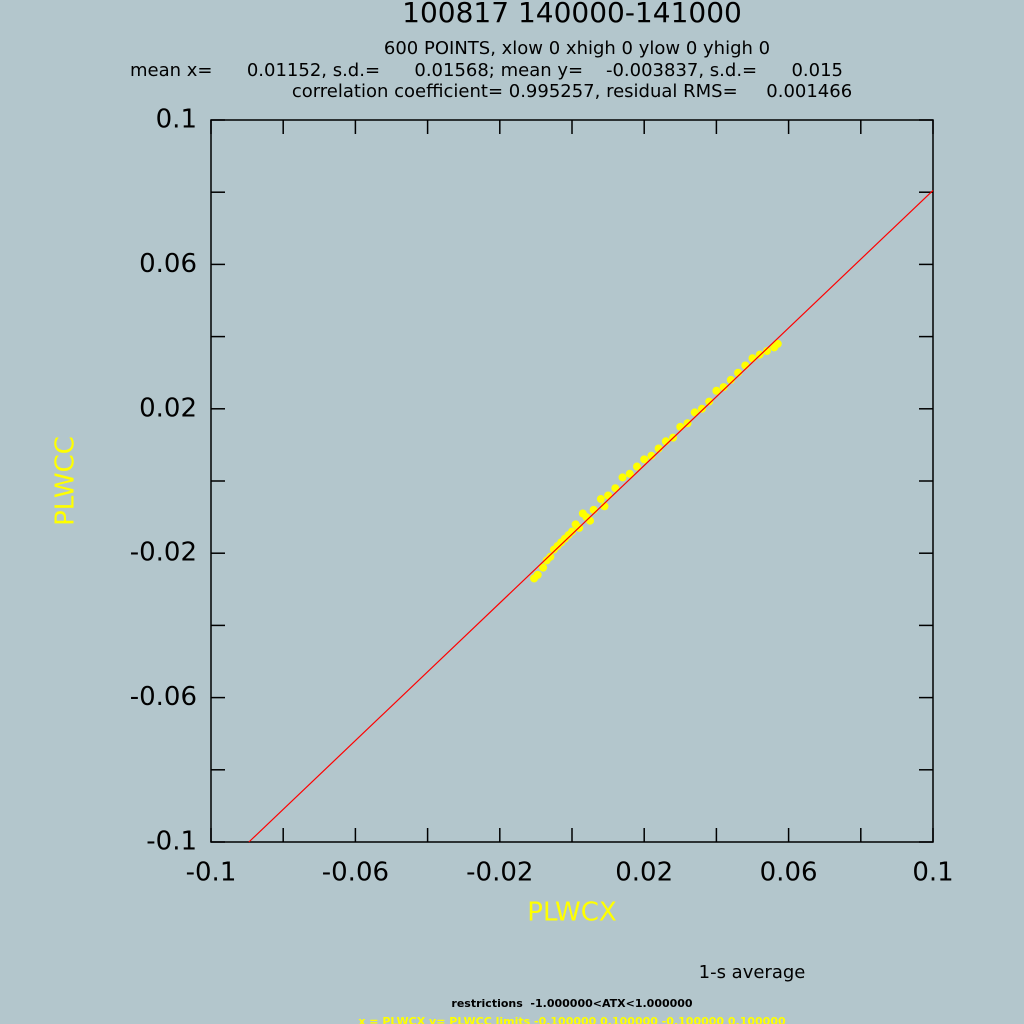 The image size is (1024, 1024). Describe the element at coordinates (572, 14) in the screenshot. I see `chart-title: 100817 140000-141000` at that location.